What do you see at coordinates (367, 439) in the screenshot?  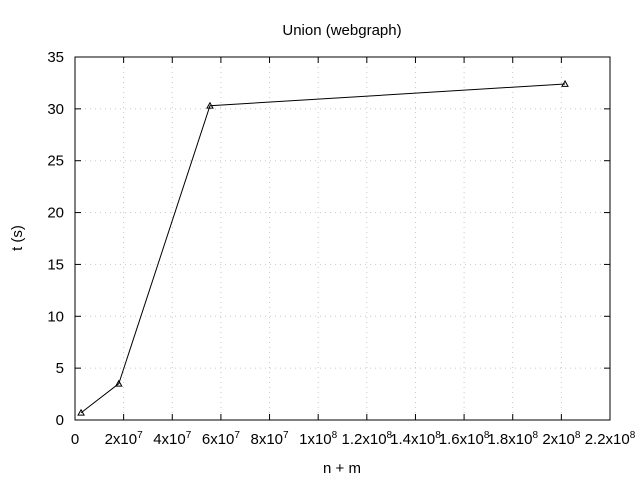 I see `x-tick-label: 1.2x10⁸` at bounding box center [367, 439].